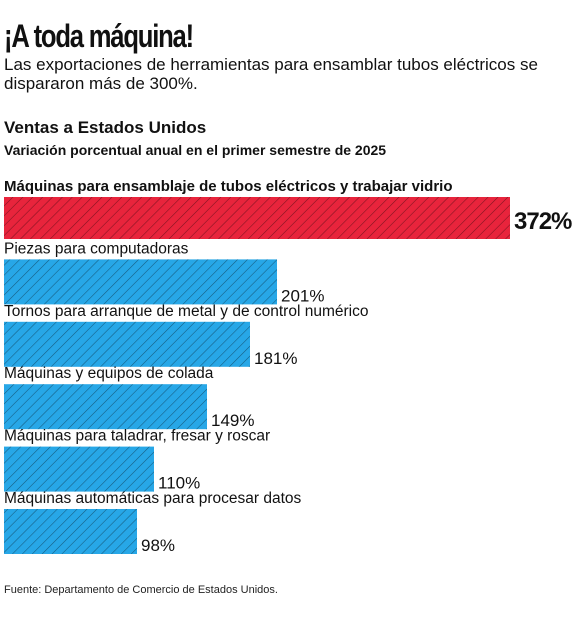 The image size is (583, 620). I want to click on page-title: ¡A toda máquina!, so click(99, 36).